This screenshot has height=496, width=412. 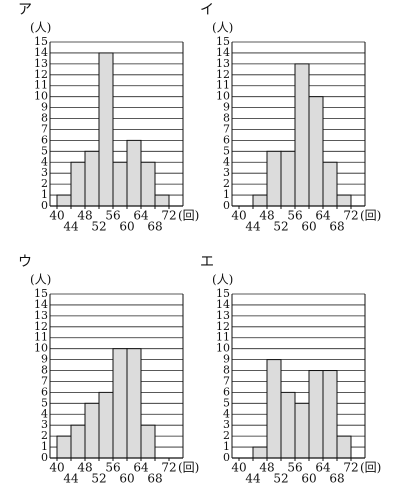 I want to click on chart-title: ウ, so click(x=25, y=262).